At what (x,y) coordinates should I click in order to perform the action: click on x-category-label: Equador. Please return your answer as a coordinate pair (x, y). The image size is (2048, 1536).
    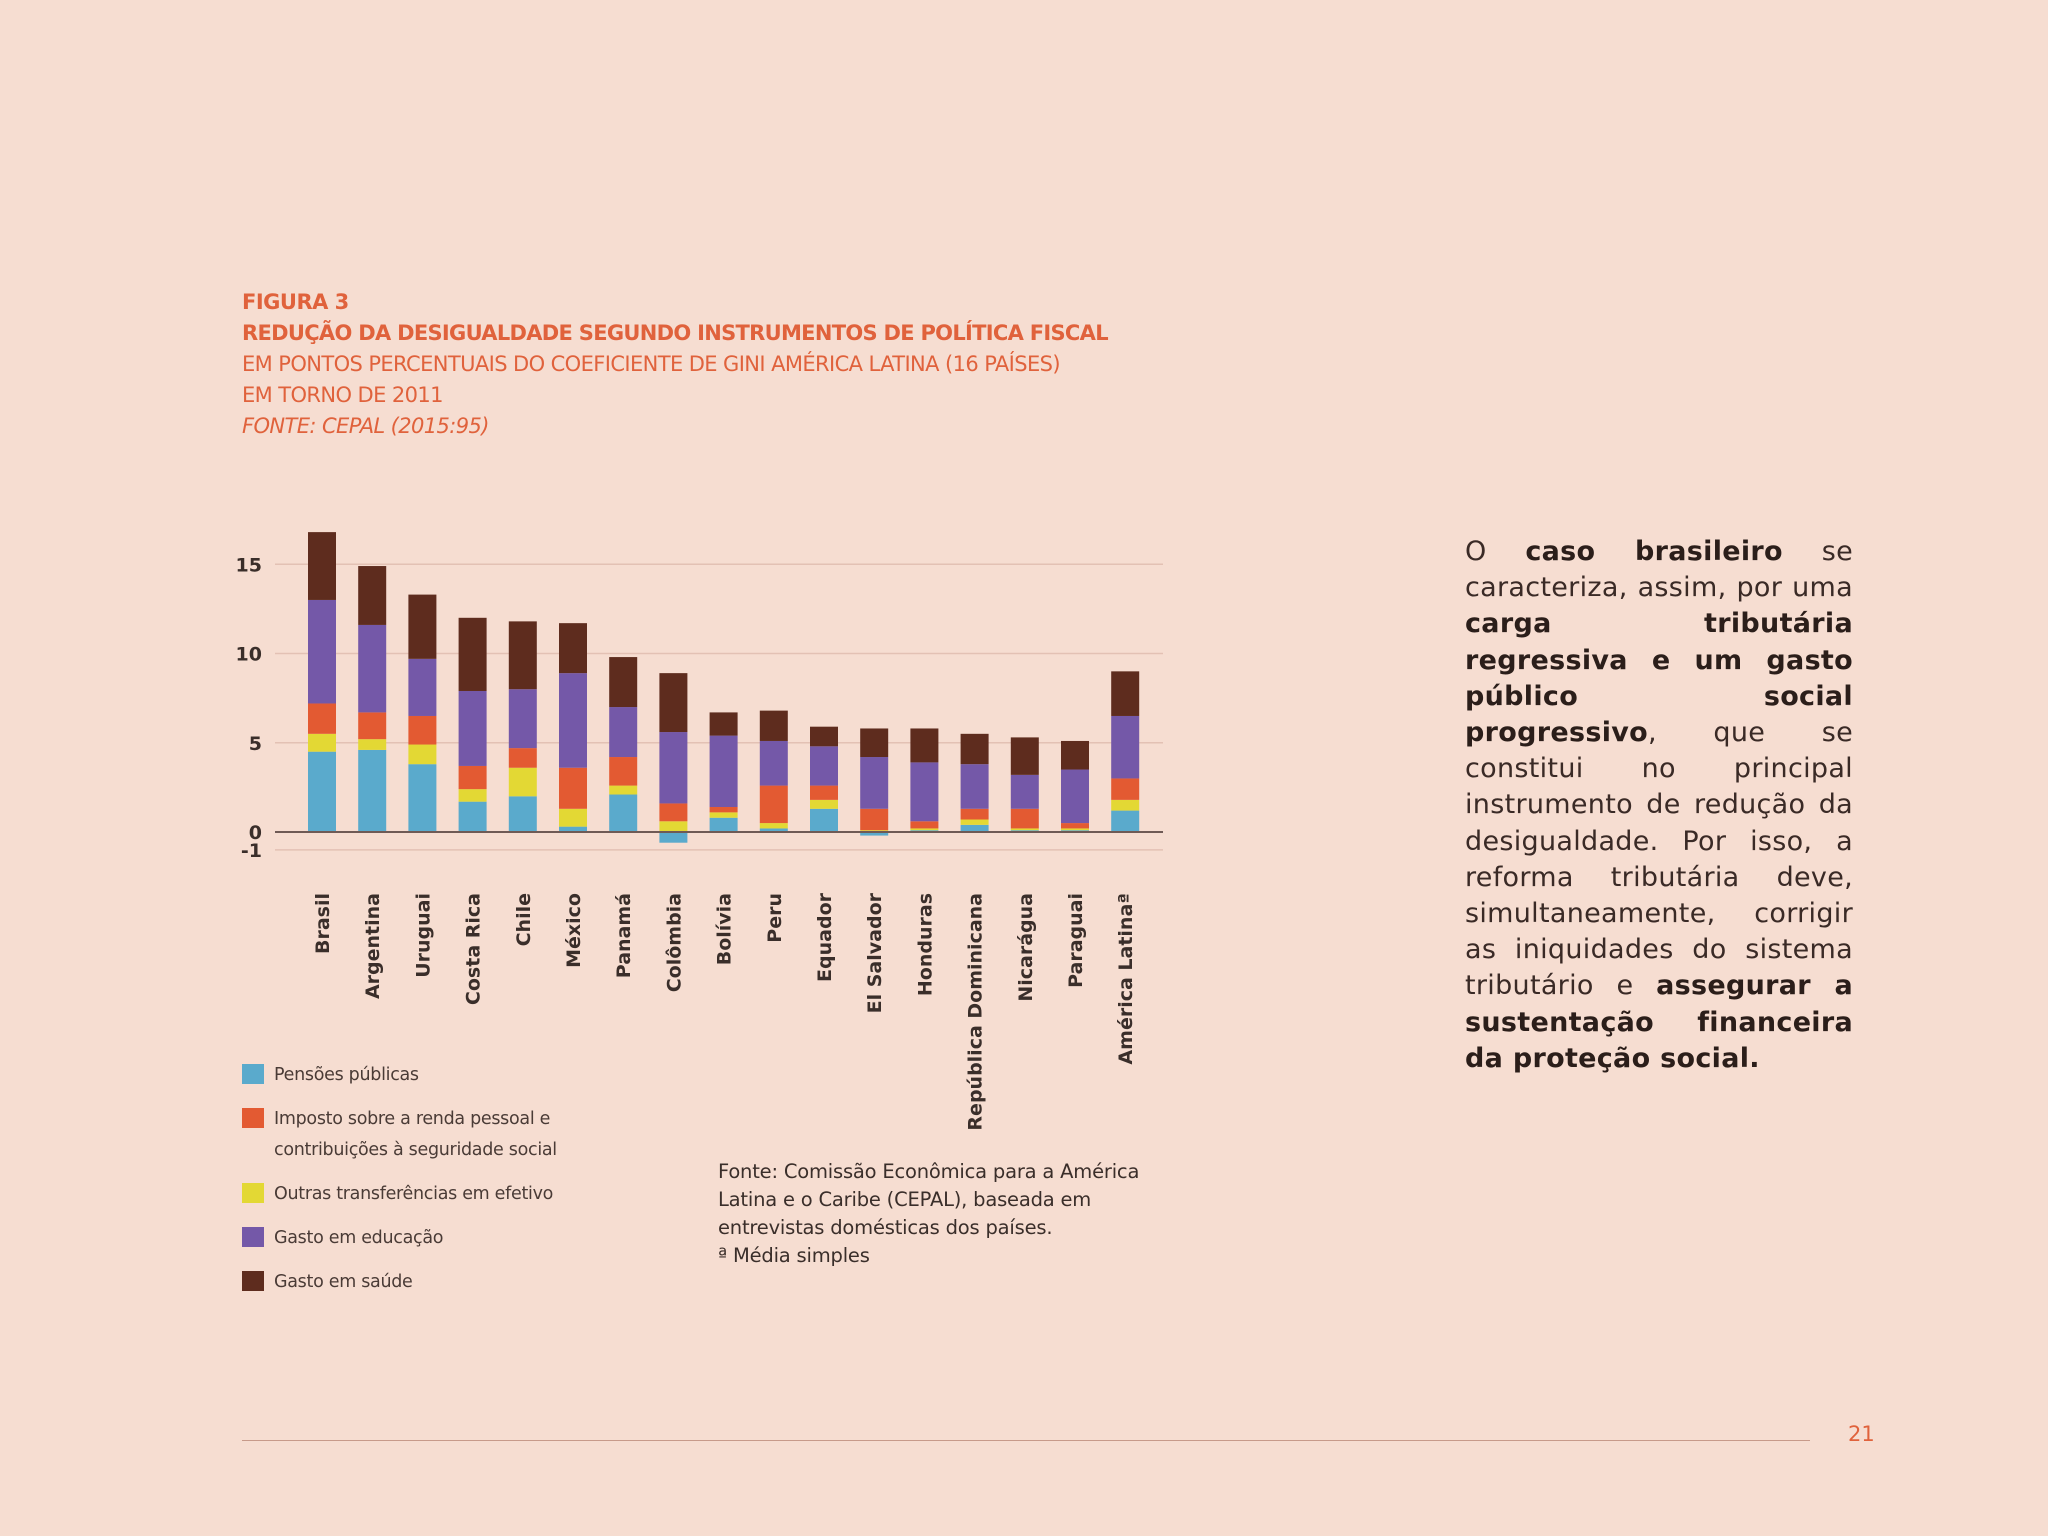
    Looking at the image, I should click on (825, 937).